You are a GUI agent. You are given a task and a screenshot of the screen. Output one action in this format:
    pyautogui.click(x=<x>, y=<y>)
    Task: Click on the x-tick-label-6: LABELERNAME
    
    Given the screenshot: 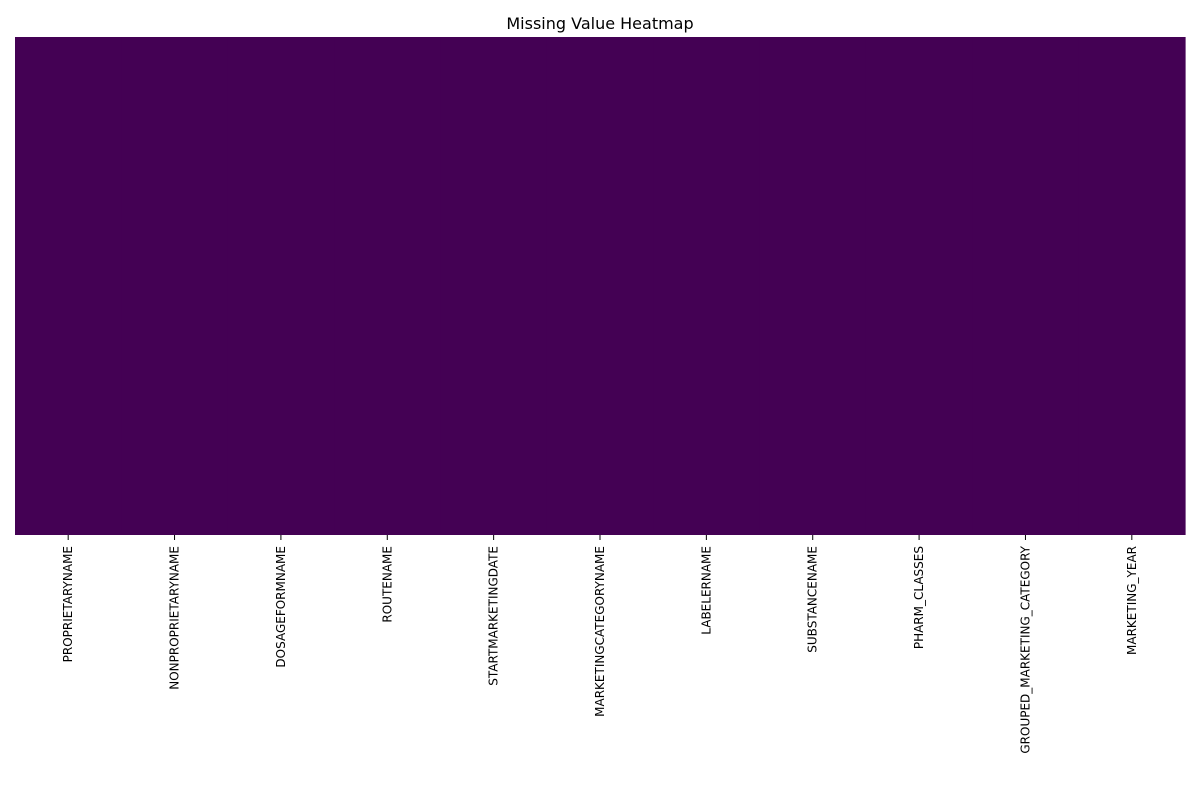 What is the action you would take?
    pyautogui.click(x=706, y=590)
    